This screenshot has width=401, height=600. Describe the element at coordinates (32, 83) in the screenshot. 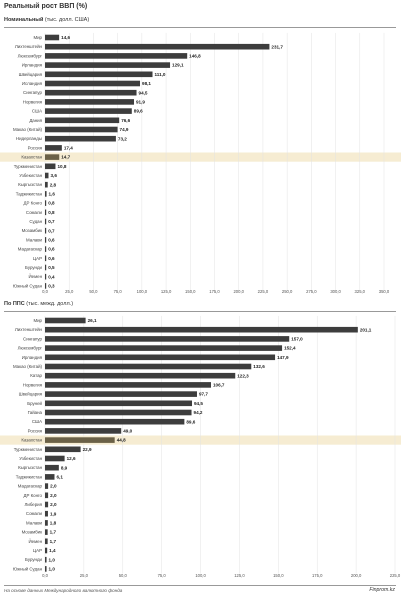

I see `category-label-nominal: Исландия` at that location.